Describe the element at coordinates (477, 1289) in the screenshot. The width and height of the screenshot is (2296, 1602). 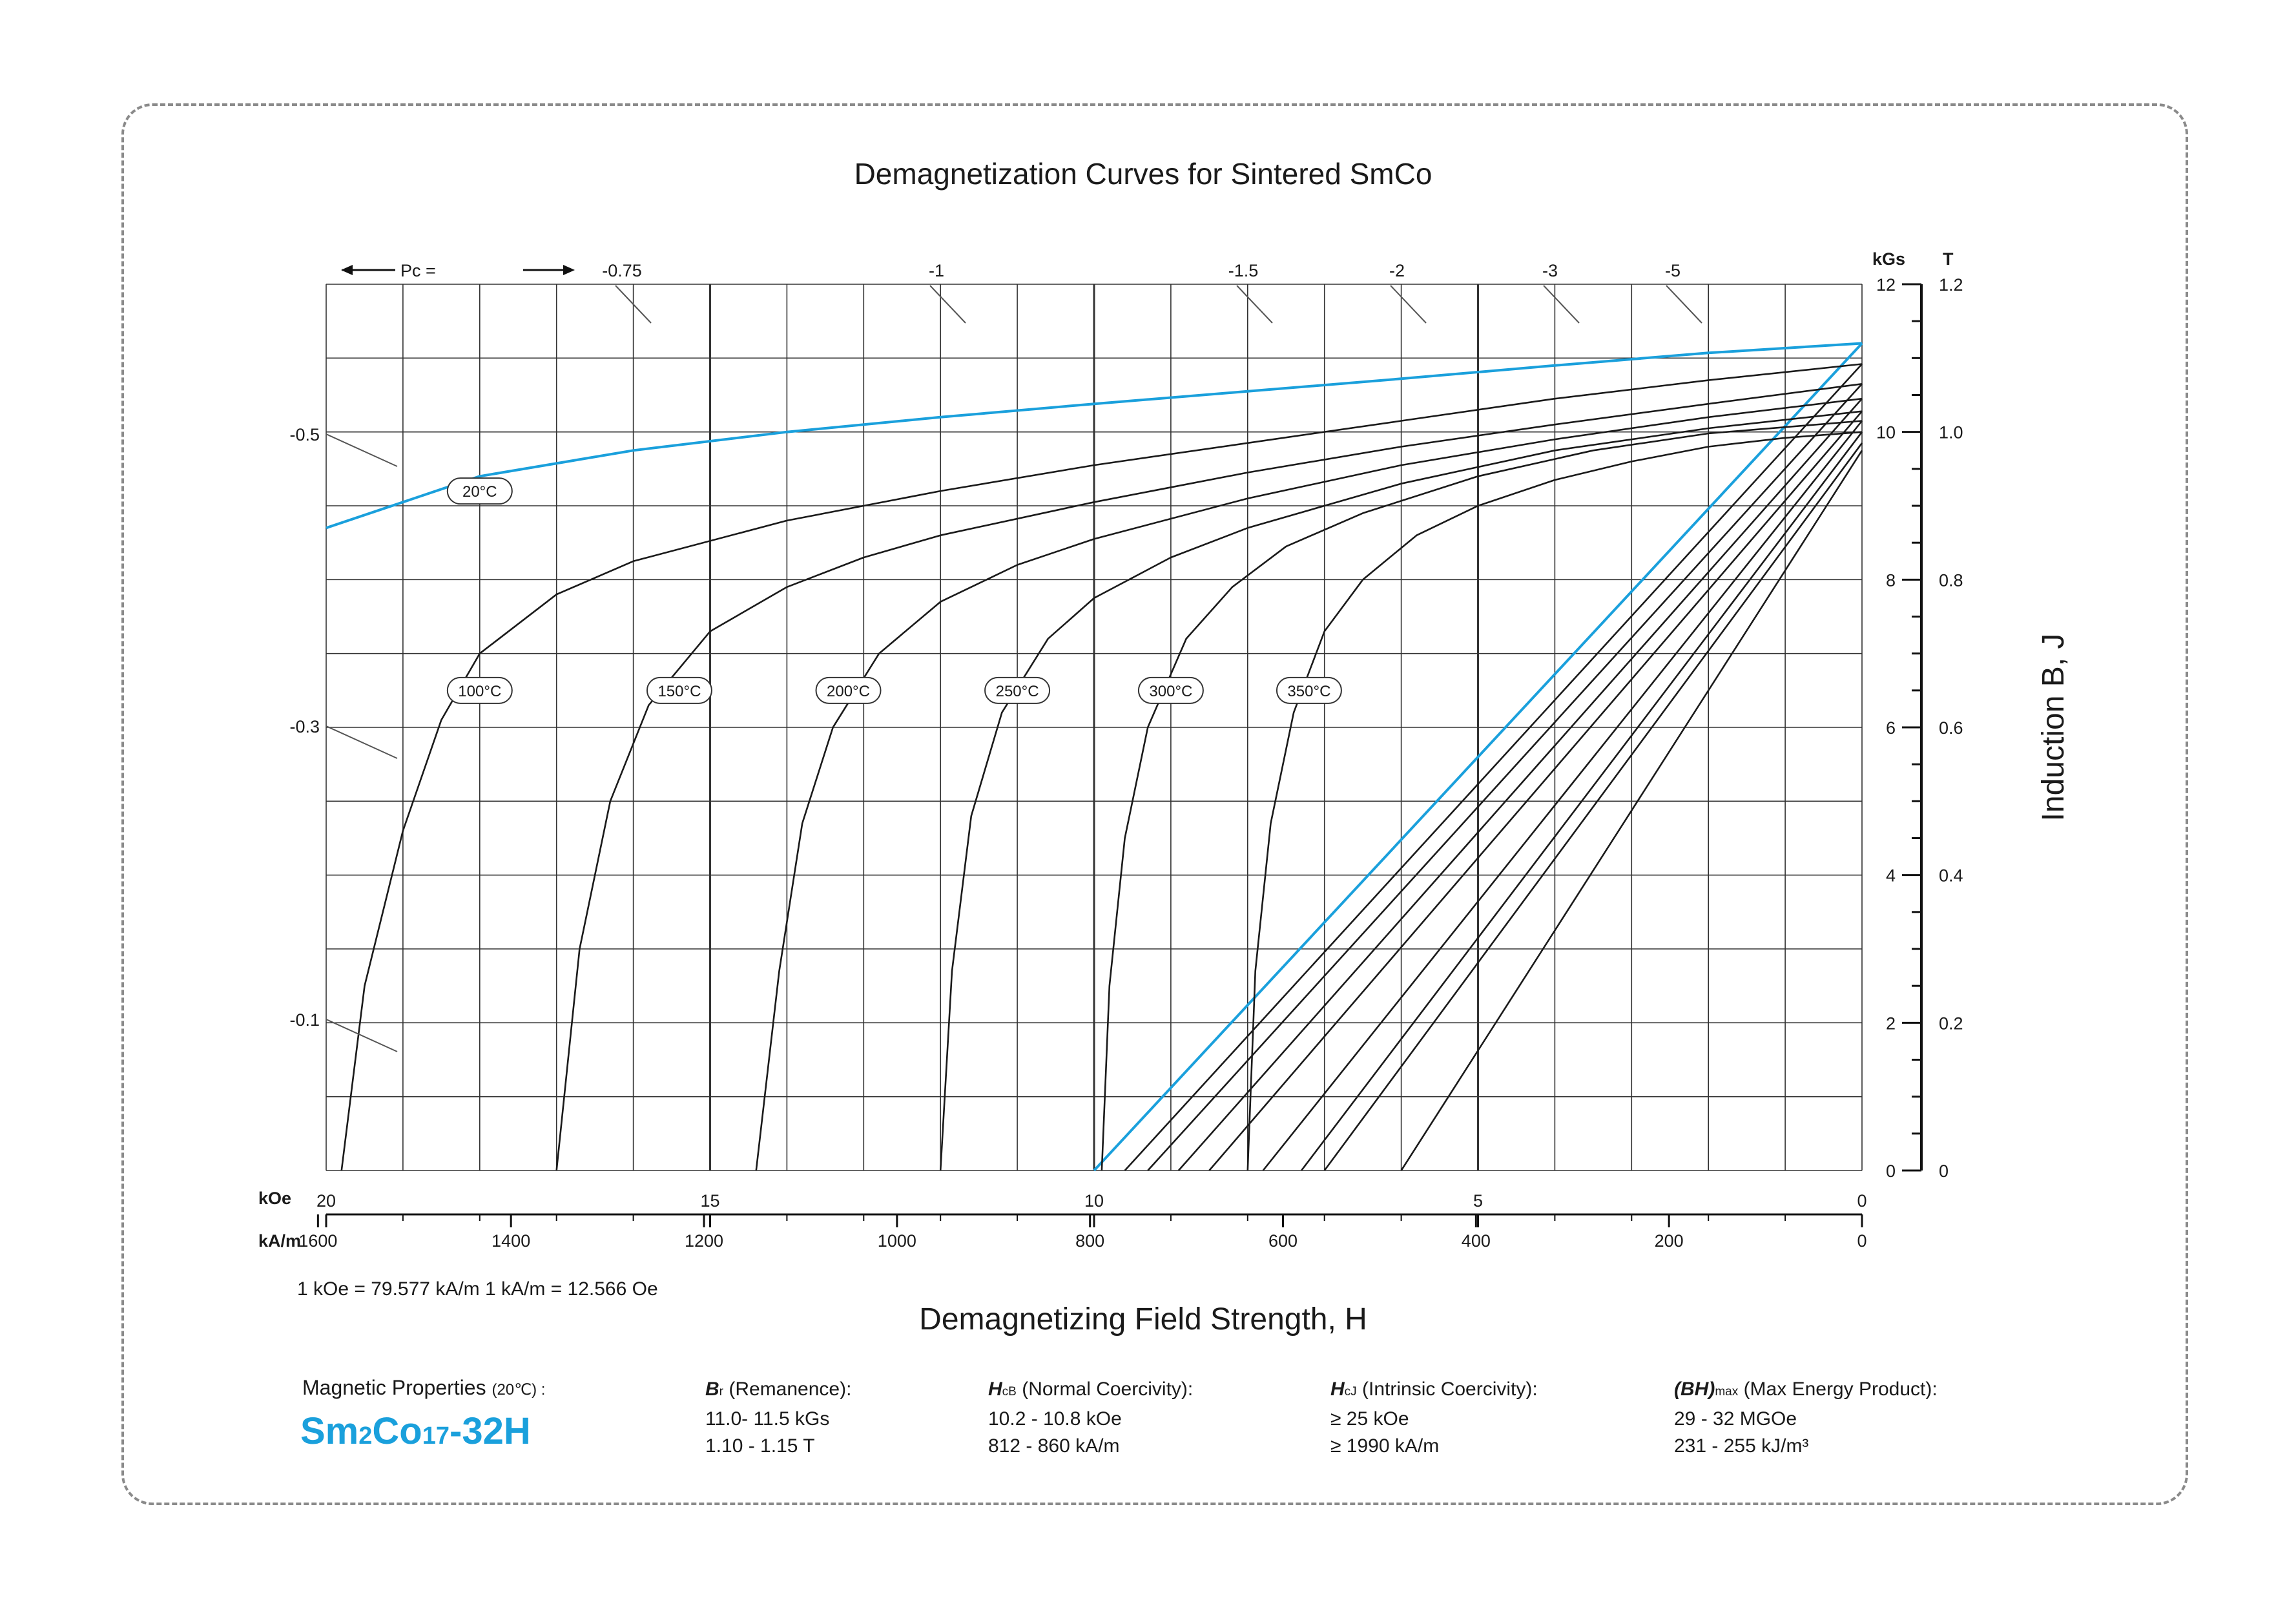
I see `conversion-note: 1 kOe = 79.577 kA/m 1 kA/m = 12.566 Oe` at that location.